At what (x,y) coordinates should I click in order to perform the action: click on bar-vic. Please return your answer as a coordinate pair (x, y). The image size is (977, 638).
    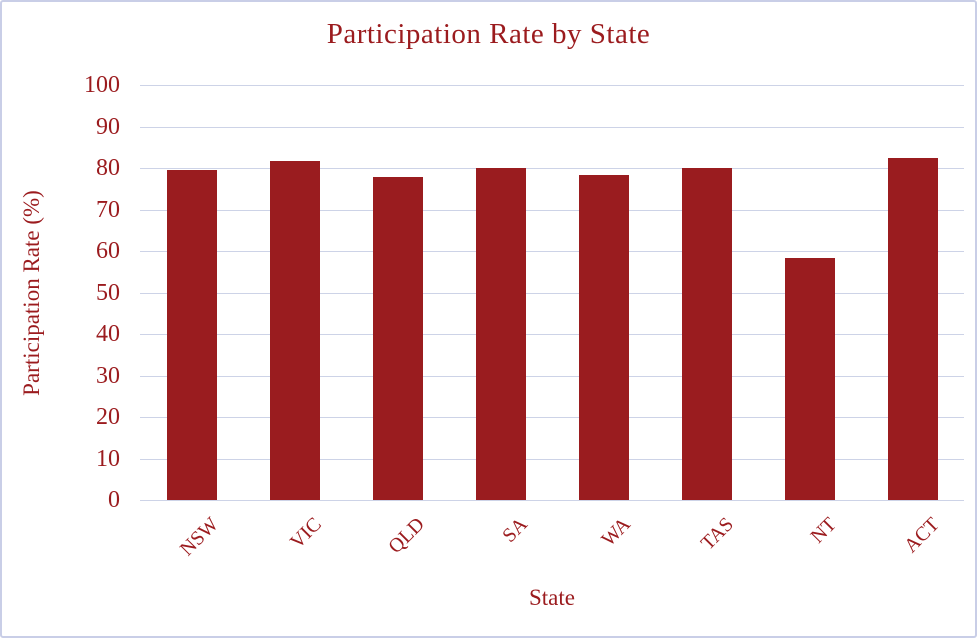
    Looking at the image, I should click on (295, 330).